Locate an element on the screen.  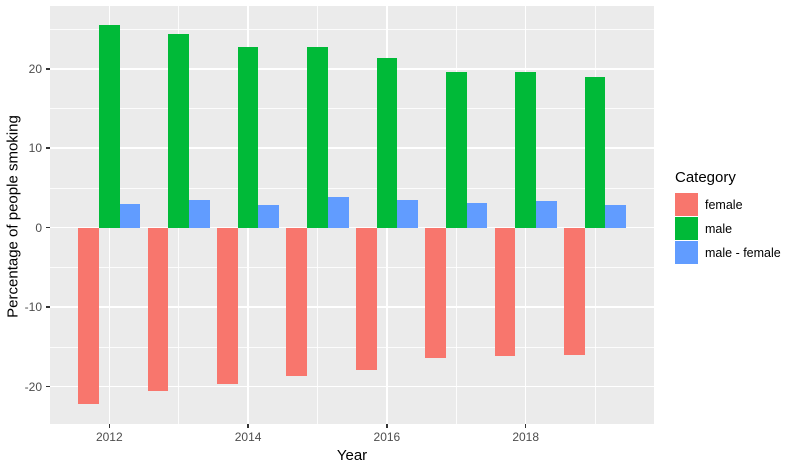
y-tick-label-10: 10 is located at coordinates (35, 148).